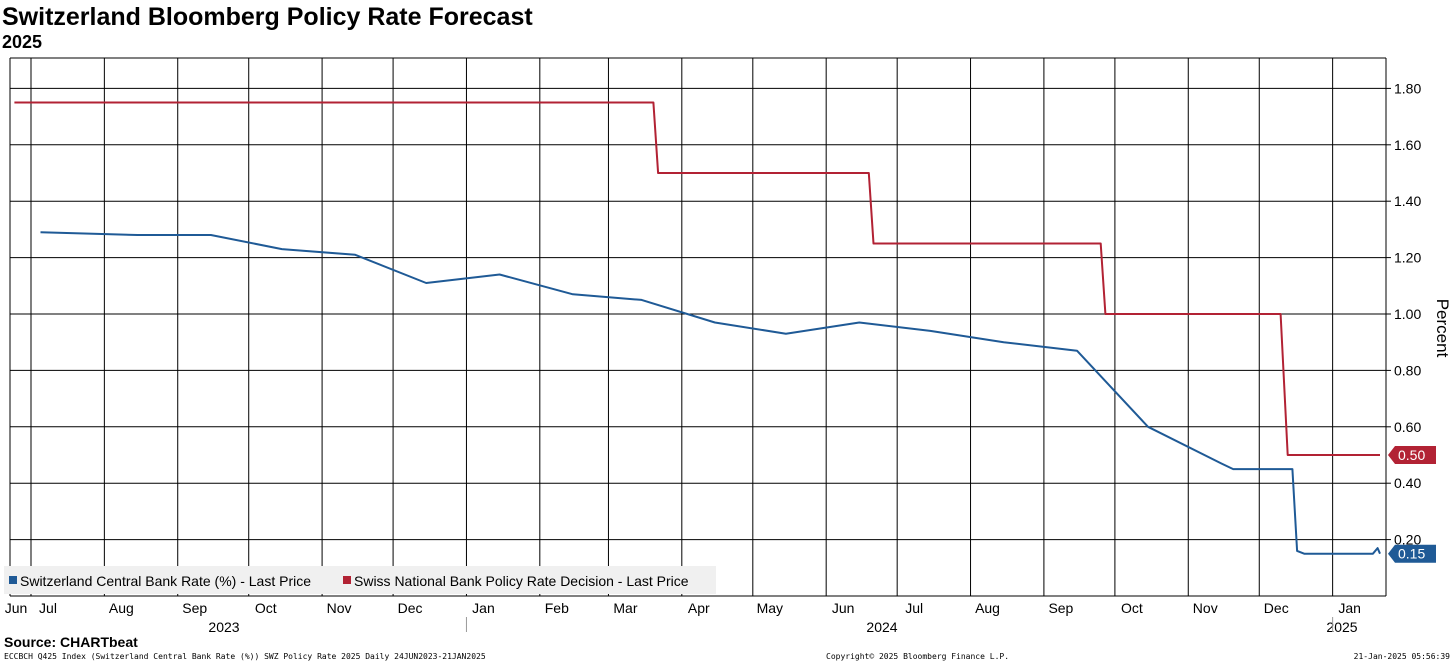 This screenshot has height=665, width=1456. Describe the element at coordinates (1442, 328) in the screenshot. I see `y-axis-title: Percent` at that location.